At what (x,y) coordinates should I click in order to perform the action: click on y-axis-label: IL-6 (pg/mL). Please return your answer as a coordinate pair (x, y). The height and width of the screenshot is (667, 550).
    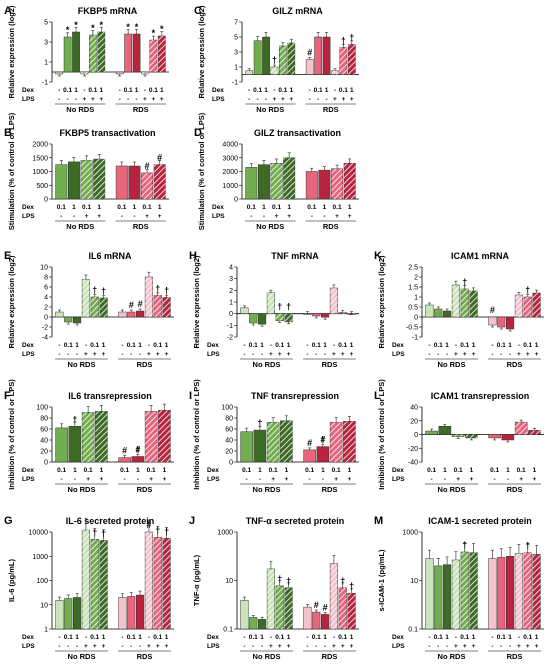
    Looking at the image, I should click on (11, 580).